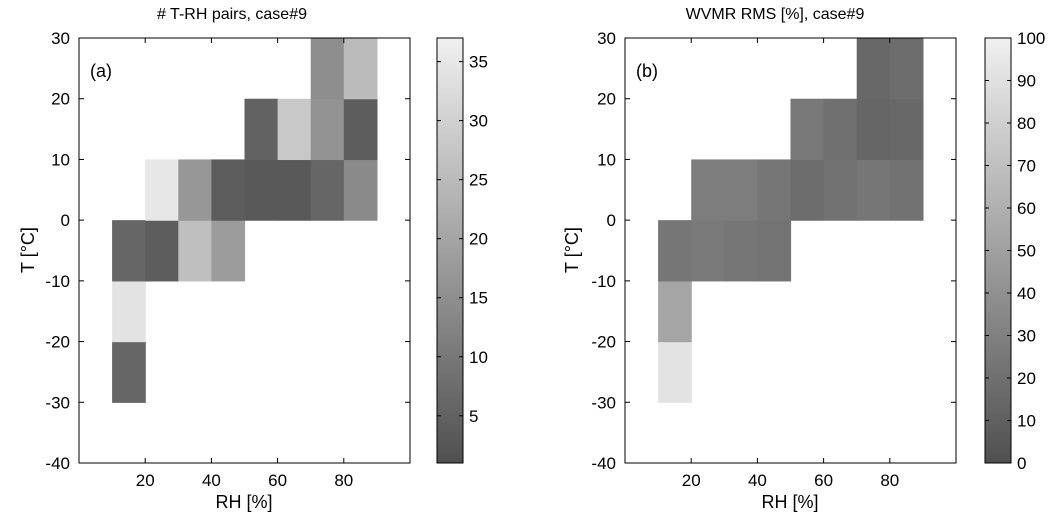  What do you see at coordinates (478, 298) in the screenshot?
I see `panel-a-colorbar-tick-label: 15` at bounding box center [478, 298].